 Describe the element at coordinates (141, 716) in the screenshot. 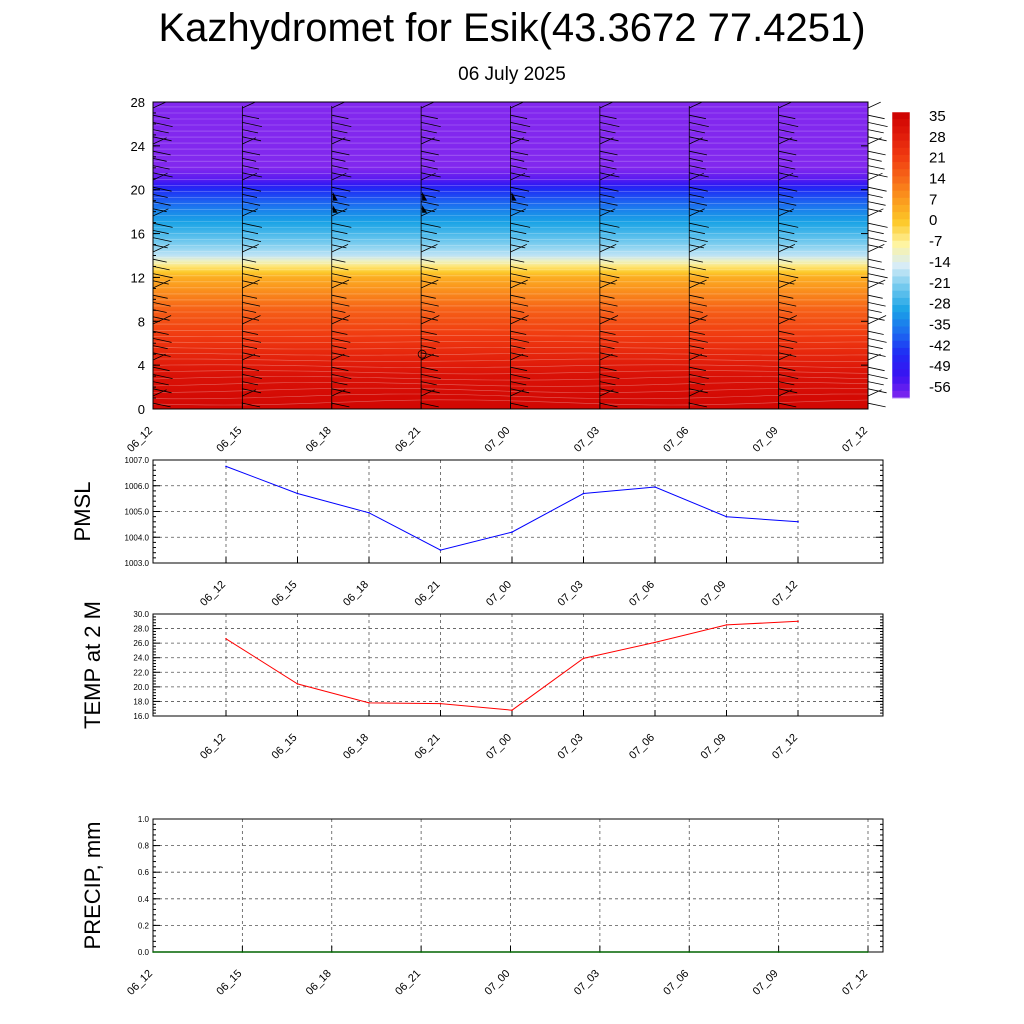

I see `y-tick-label: 16.0` at that location.